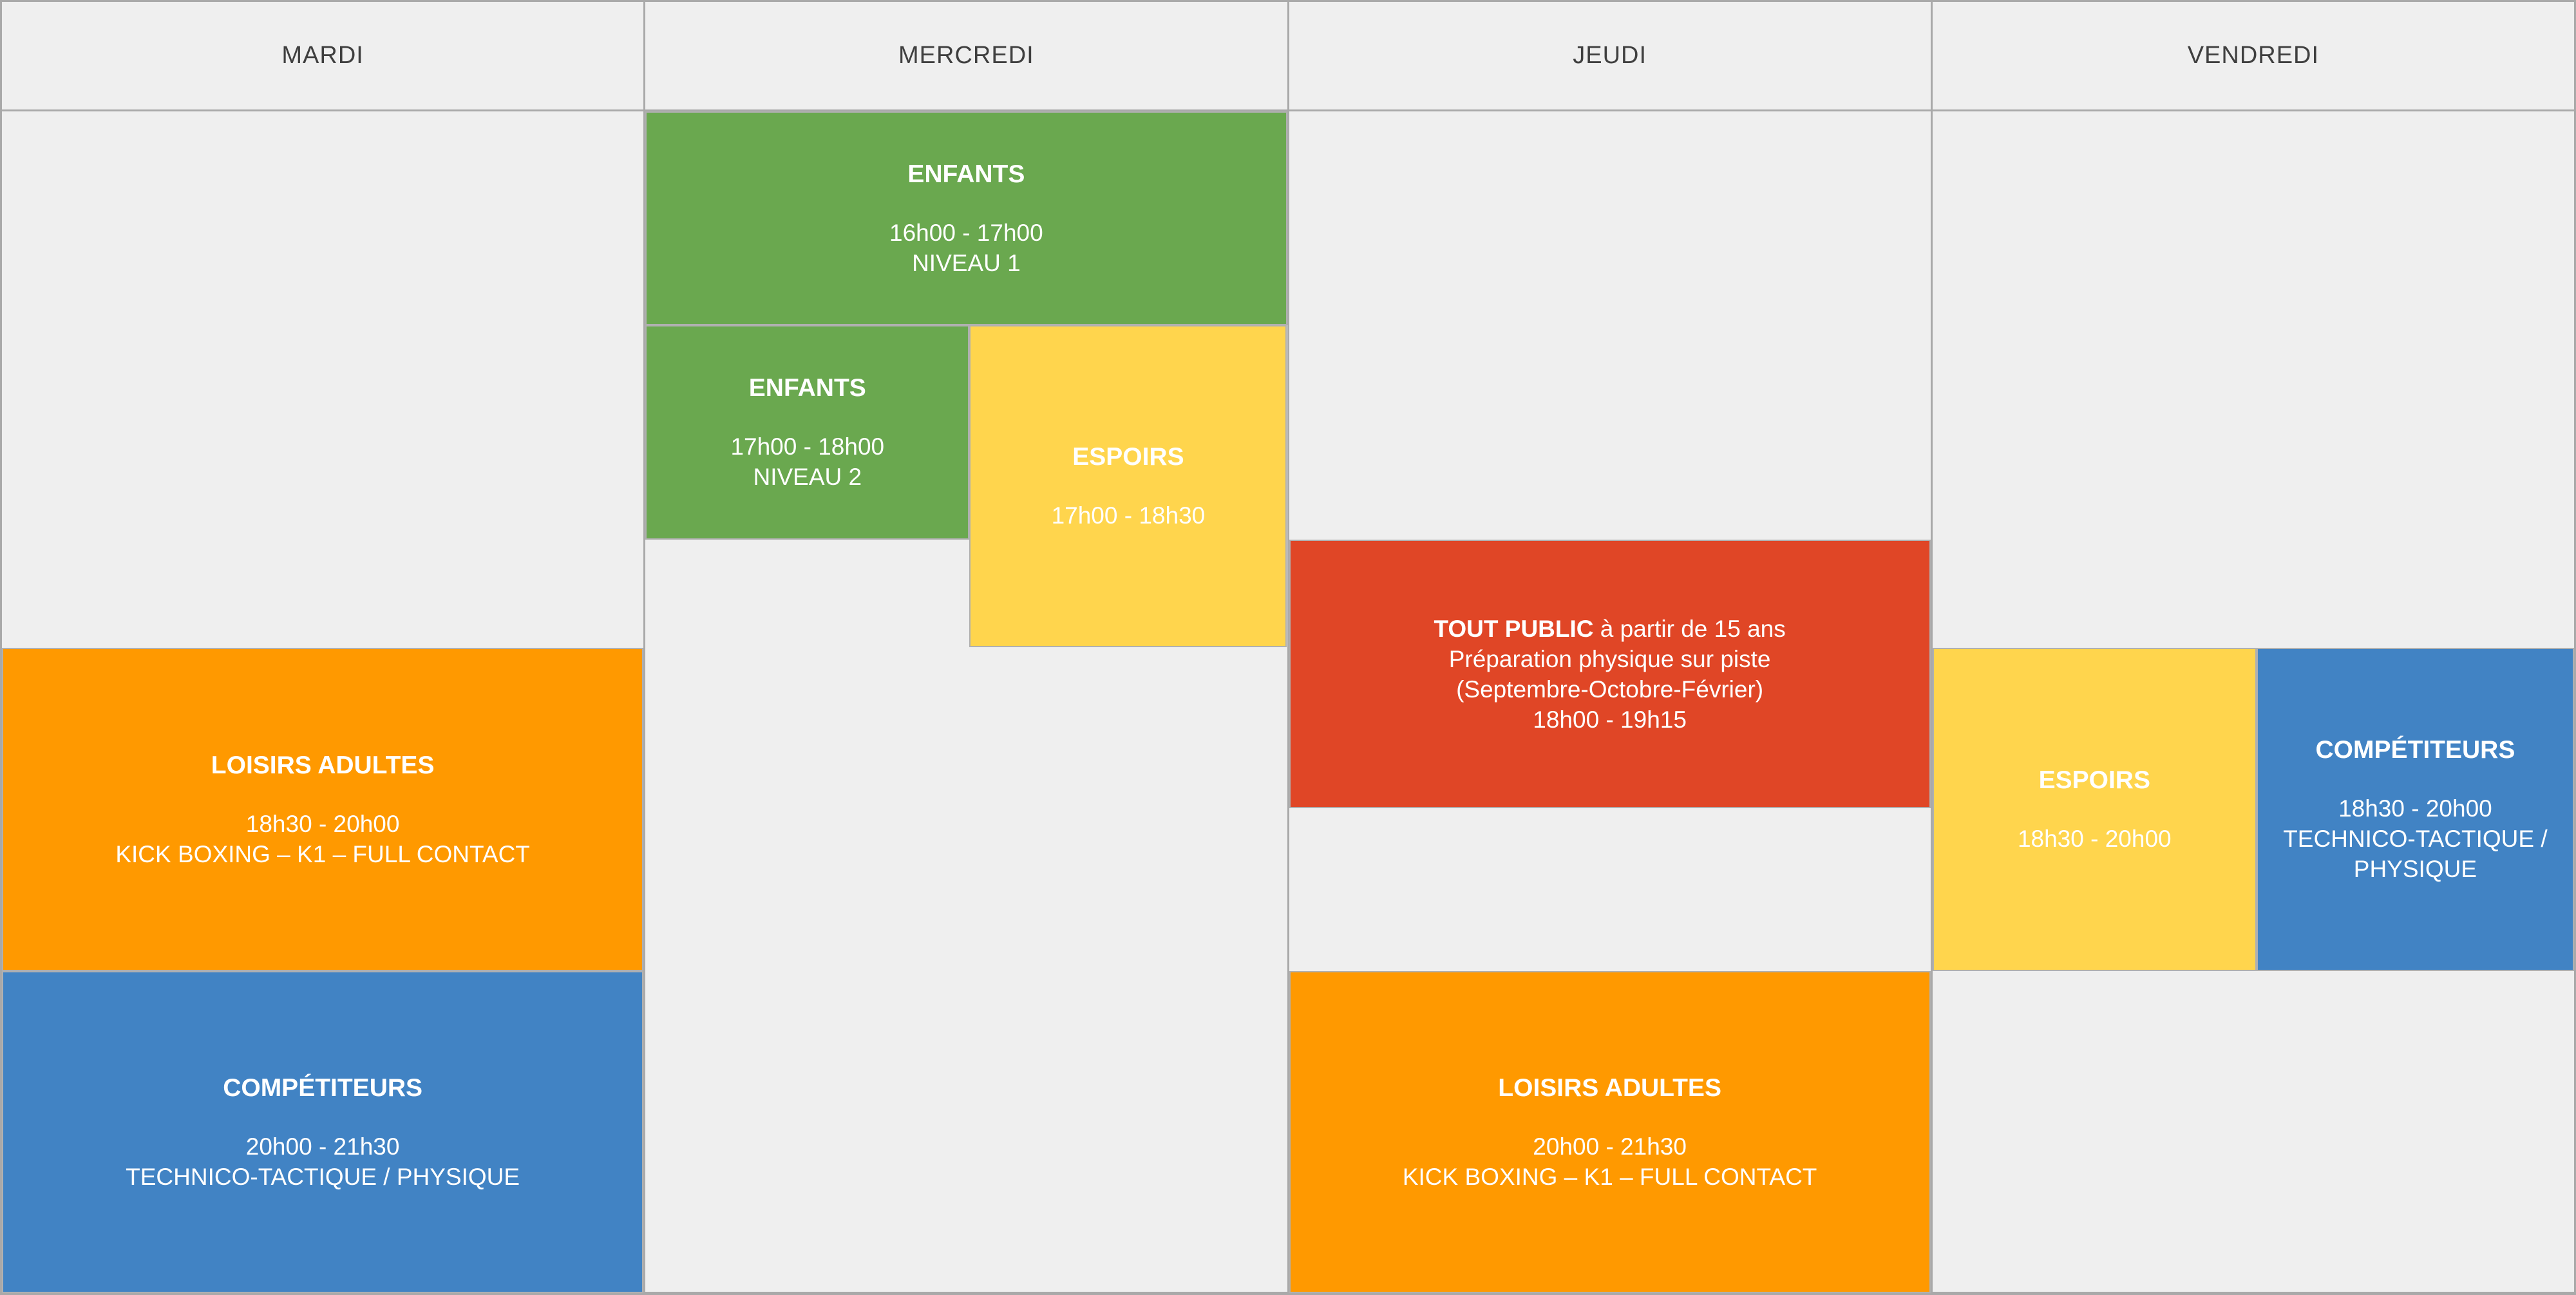 The height and width of the screenshot is (1295, 2576). I want to click on event-detail: NIVEAU 1, so click(967, 263).